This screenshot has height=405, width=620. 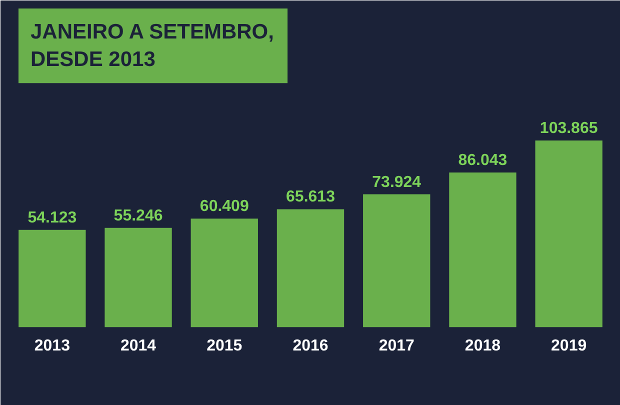 I want to click on x-tick-label: 2018, so click(x=482, y=345).